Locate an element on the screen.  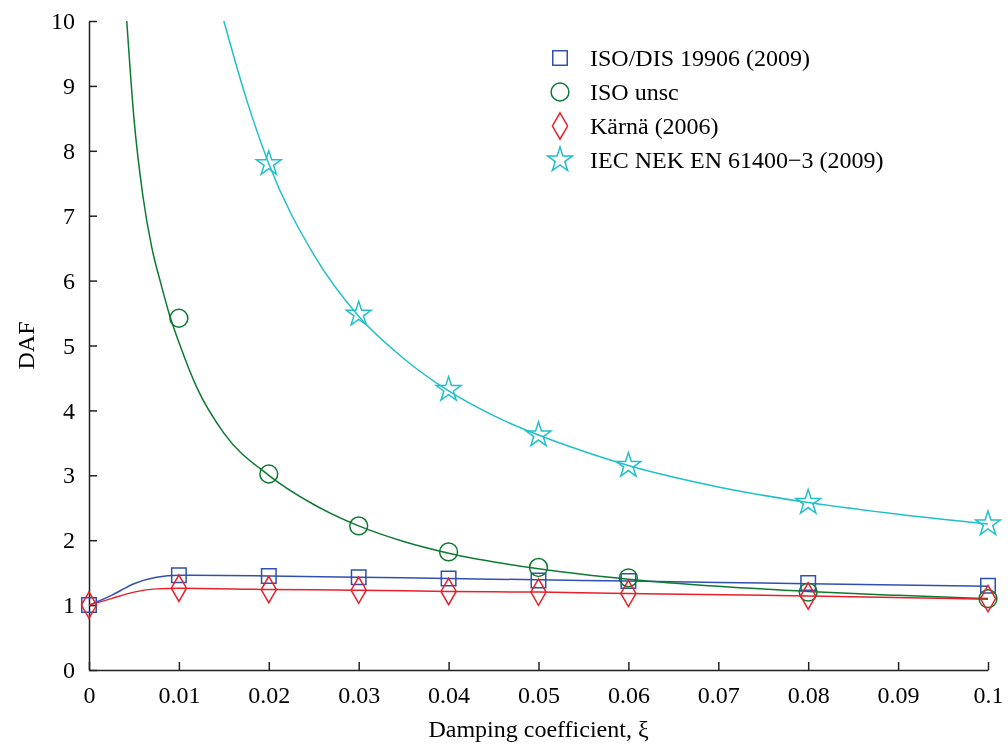
y-tick-label: 9 is located at coordinates (69, 86).